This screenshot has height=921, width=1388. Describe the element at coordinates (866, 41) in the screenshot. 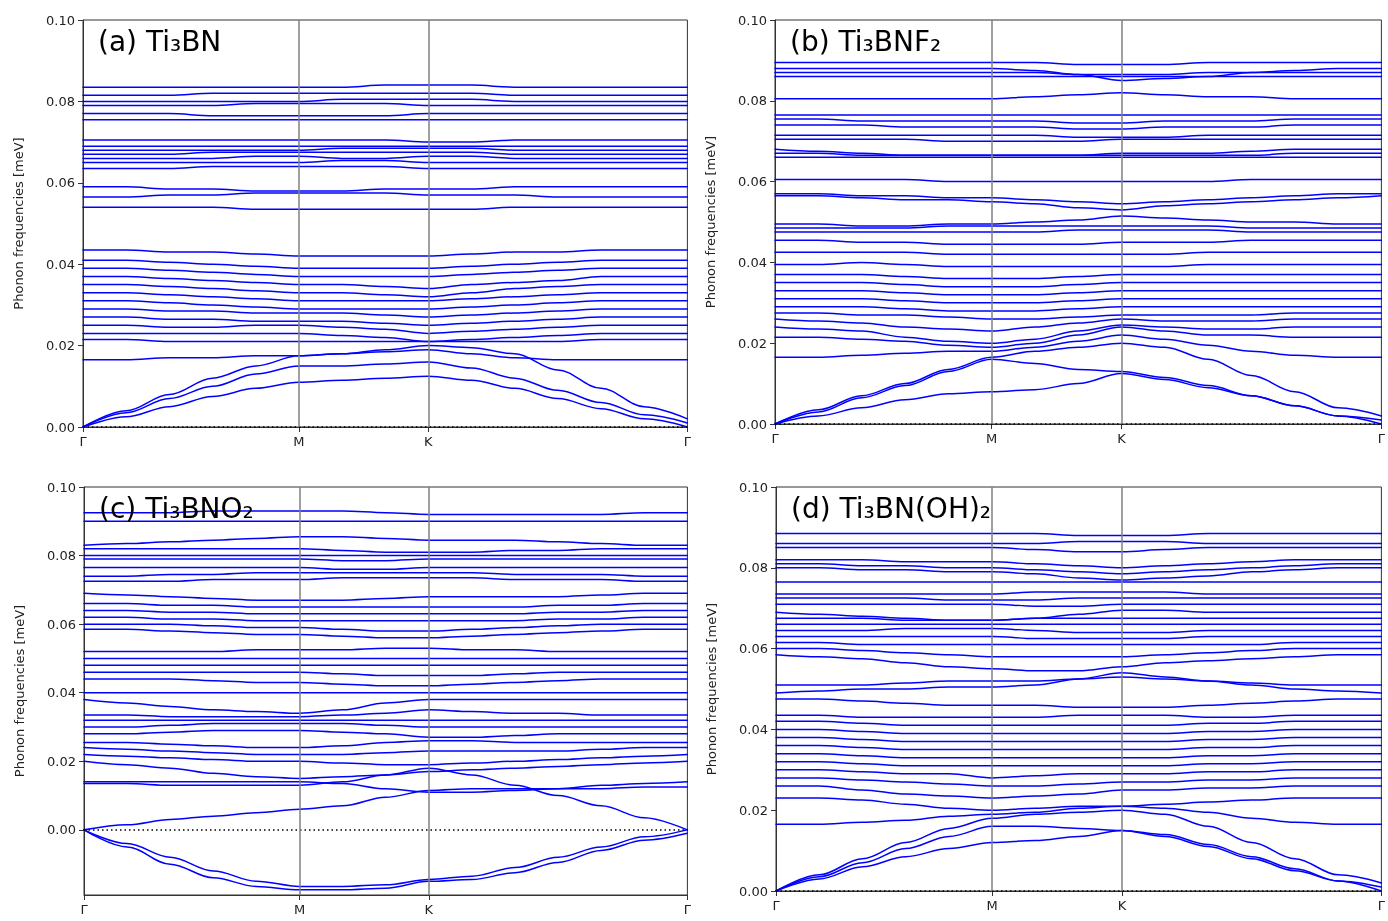

I see `chart-title: (b) Ti₃BNF₂` at that location.